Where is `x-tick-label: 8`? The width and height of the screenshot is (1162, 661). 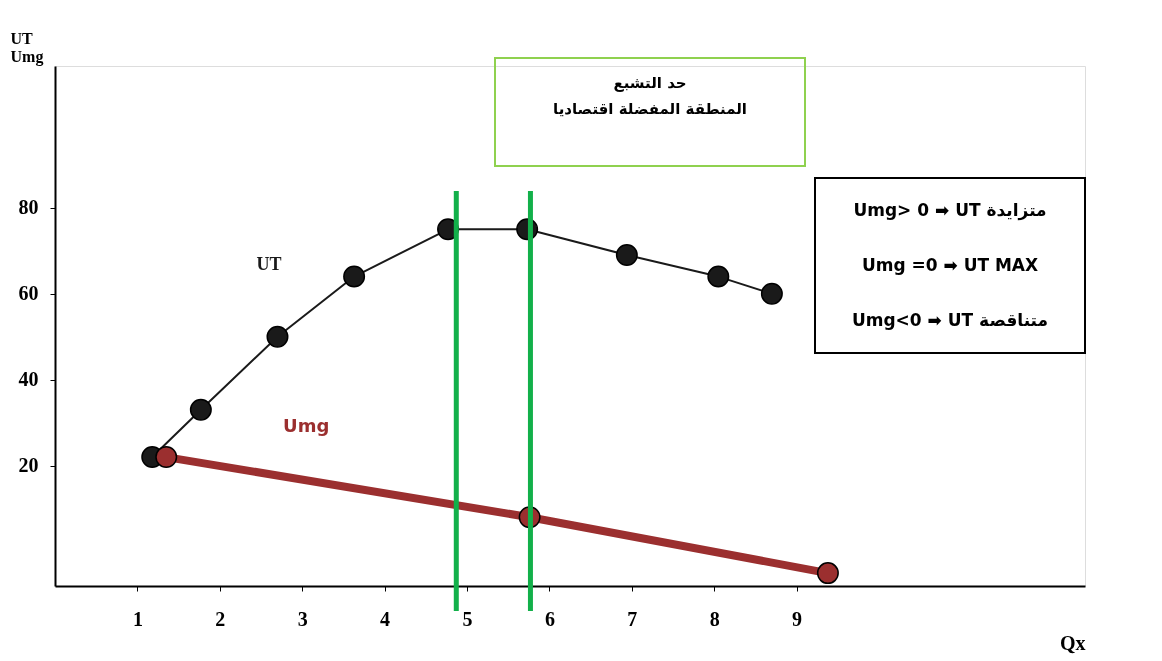
x-tick-label: 8 is located at coordinates (714, 618).